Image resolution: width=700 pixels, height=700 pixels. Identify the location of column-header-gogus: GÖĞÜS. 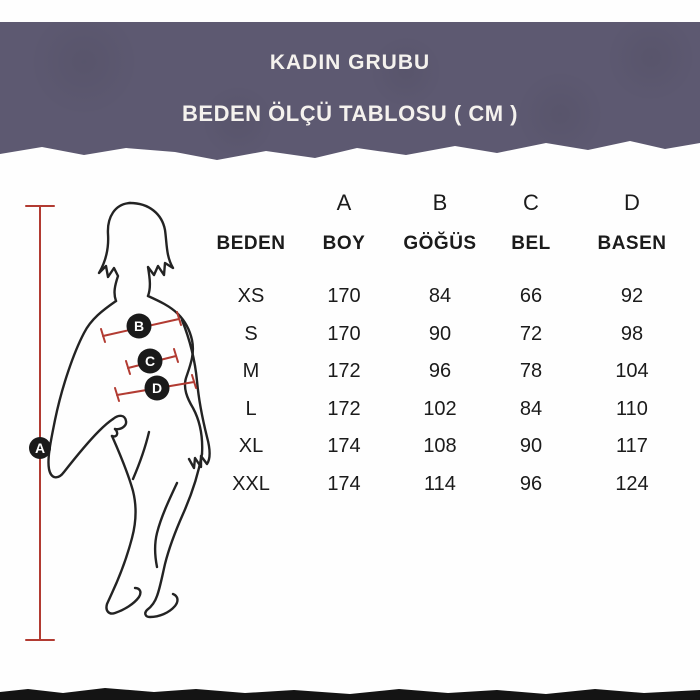
(440, 243).